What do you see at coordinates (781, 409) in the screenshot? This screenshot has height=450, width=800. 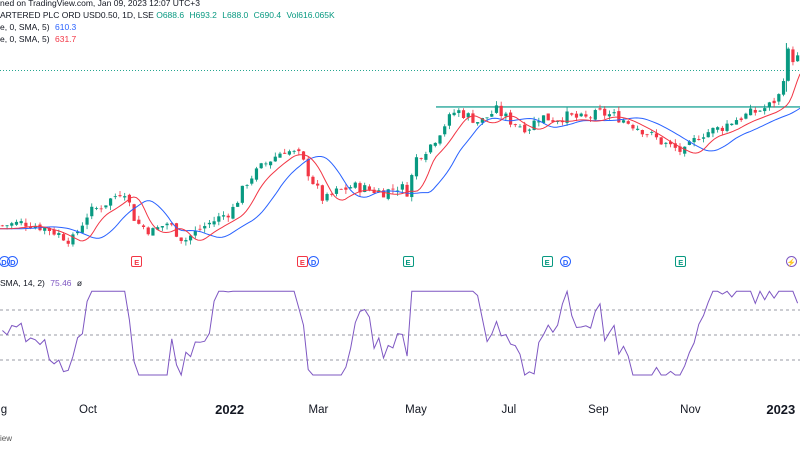 I see `time-axis-label: 2023` at bounding box center [781, 409].